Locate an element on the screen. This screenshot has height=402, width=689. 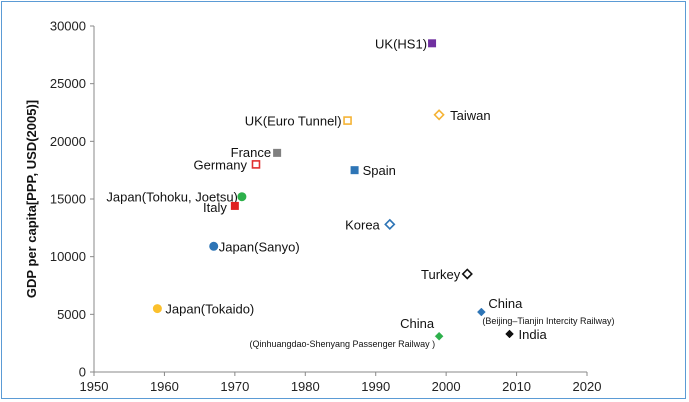
point-label: Korea is located at coordinates (362, 224).